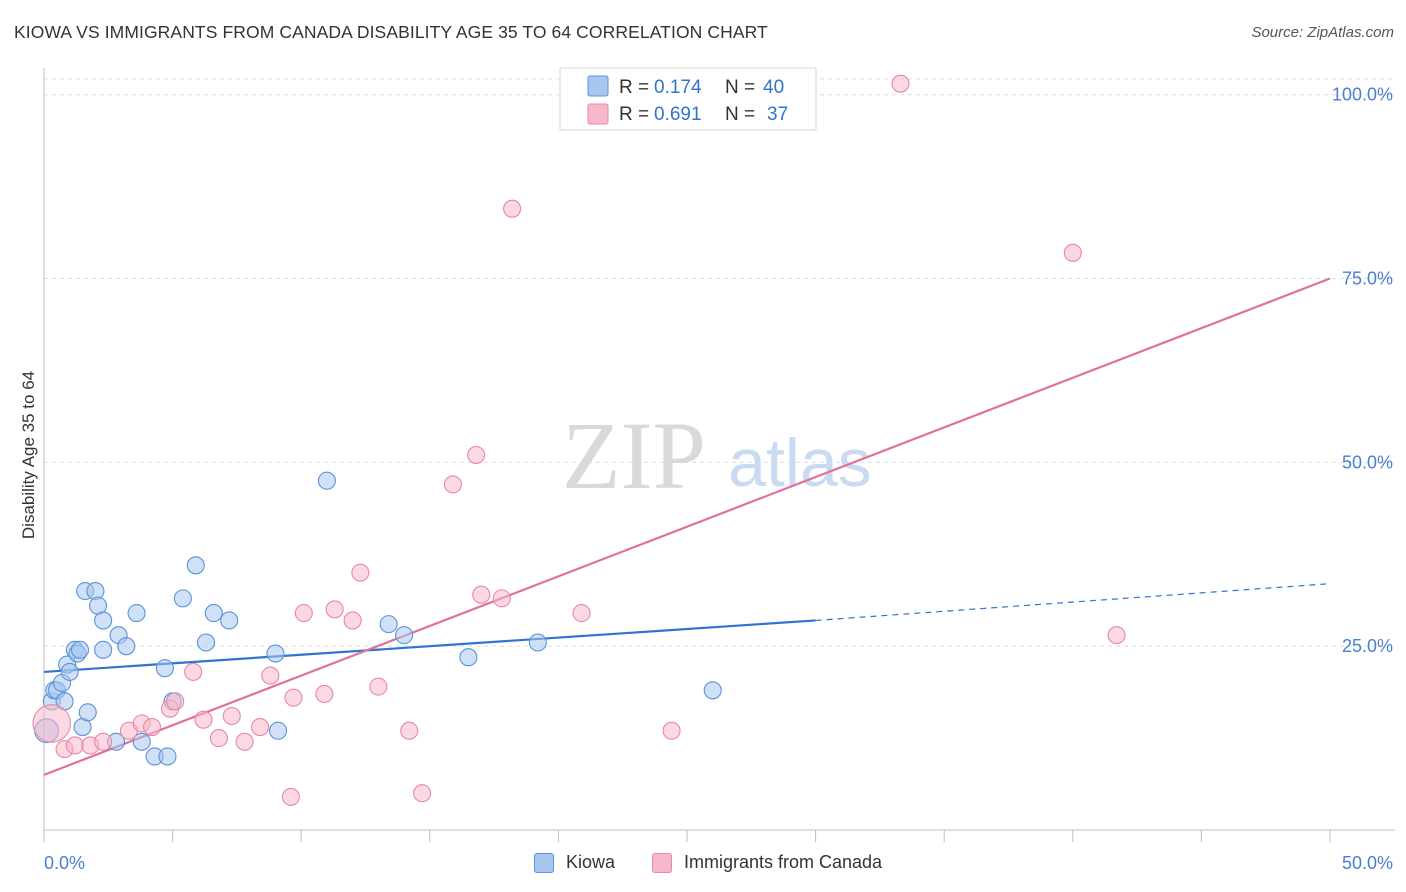 This screenshot has height=892, width=1406. Describe the element at coordinates (634, 87) in the screenshot. I see `legend-r-label-1: R =` at that location.